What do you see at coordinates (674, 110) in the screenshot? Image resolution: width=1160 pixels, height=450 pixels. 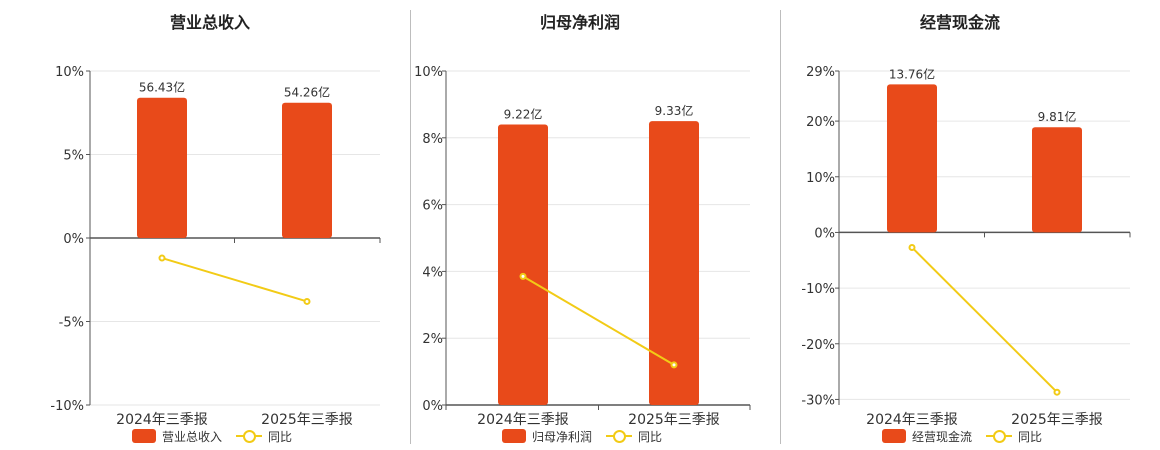 I see `bar-data-label: 9.33亿` at bounding box center [674, 110].